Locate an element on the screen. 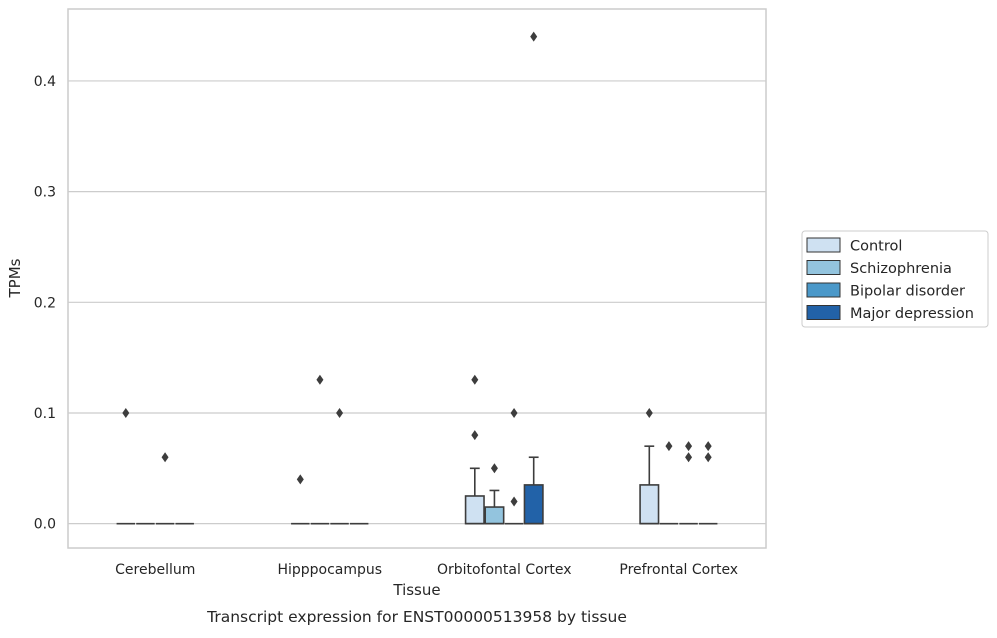 Image resolution: width=997 pixels, height=638 pixels. y-tick-label: 0.1 is located at coordinates (45, 414).